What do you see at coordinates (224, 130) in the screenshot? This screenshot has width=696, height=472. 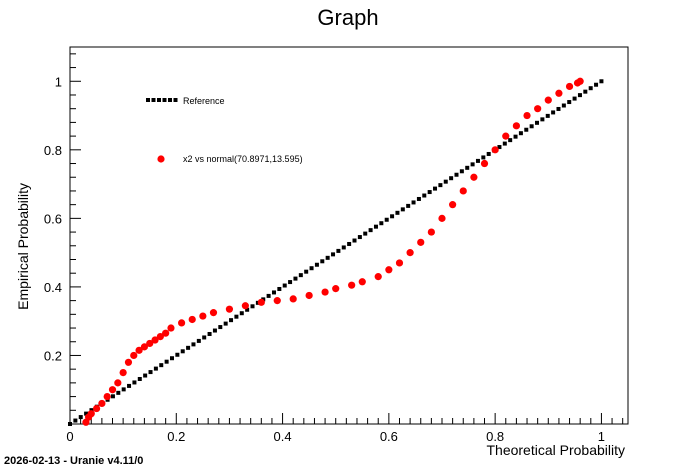 I see `legend: Reference x2 vs normal(70.8971,13.595)` at bounding box center [224, 130].